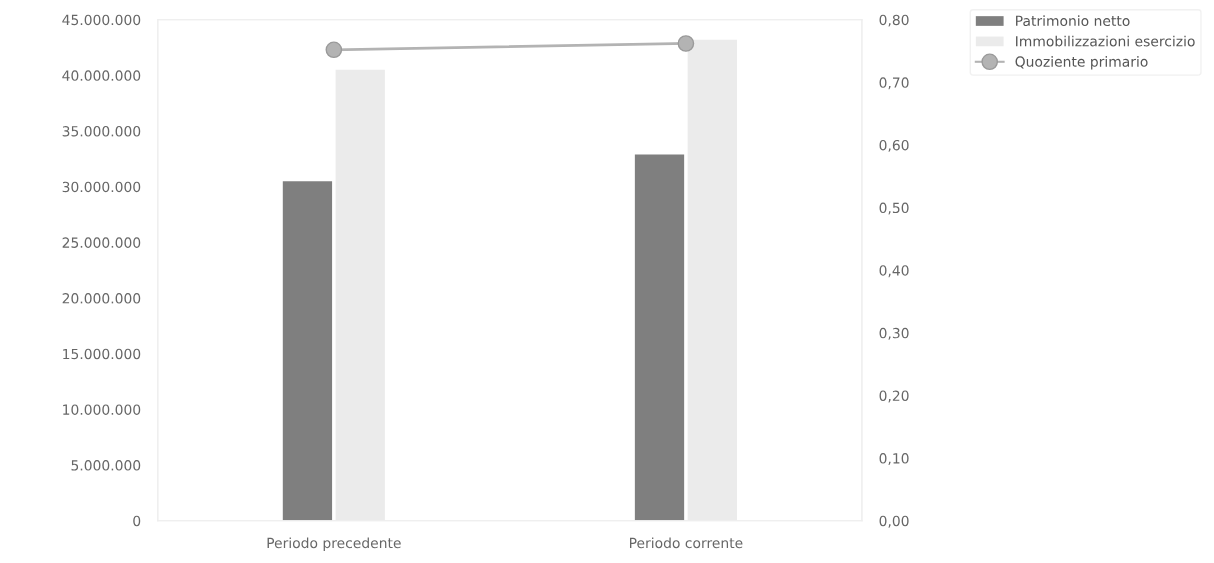  I want to click on legend-label: Patrimonio netto, so click(1073, 21).